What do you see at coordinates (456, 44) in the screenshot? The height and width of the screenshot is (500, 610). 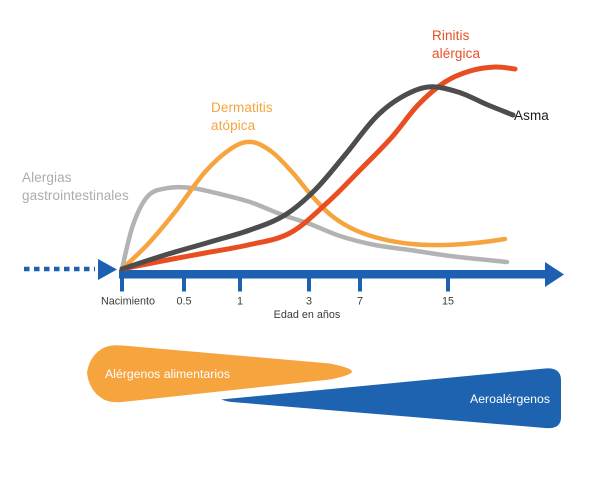 I see `label-rinitis-alergica: Rinitis alérgica` at bounding box center [456, 44].